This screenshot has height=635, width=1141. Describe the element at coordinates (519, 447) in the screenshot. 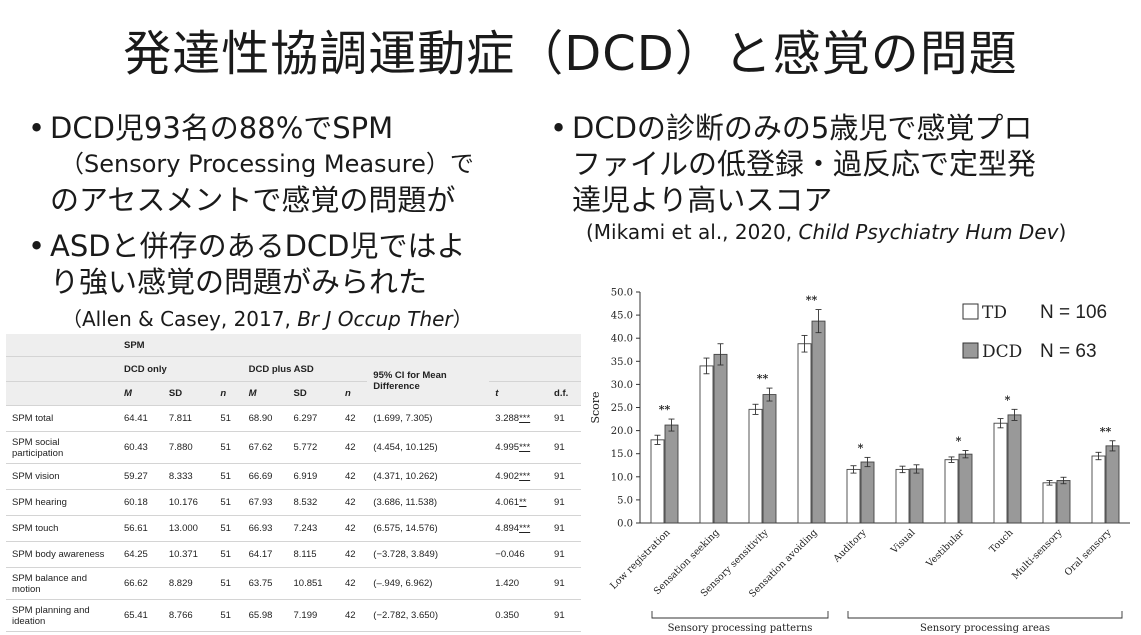

I see `cell-t: 4.995***` at that location.